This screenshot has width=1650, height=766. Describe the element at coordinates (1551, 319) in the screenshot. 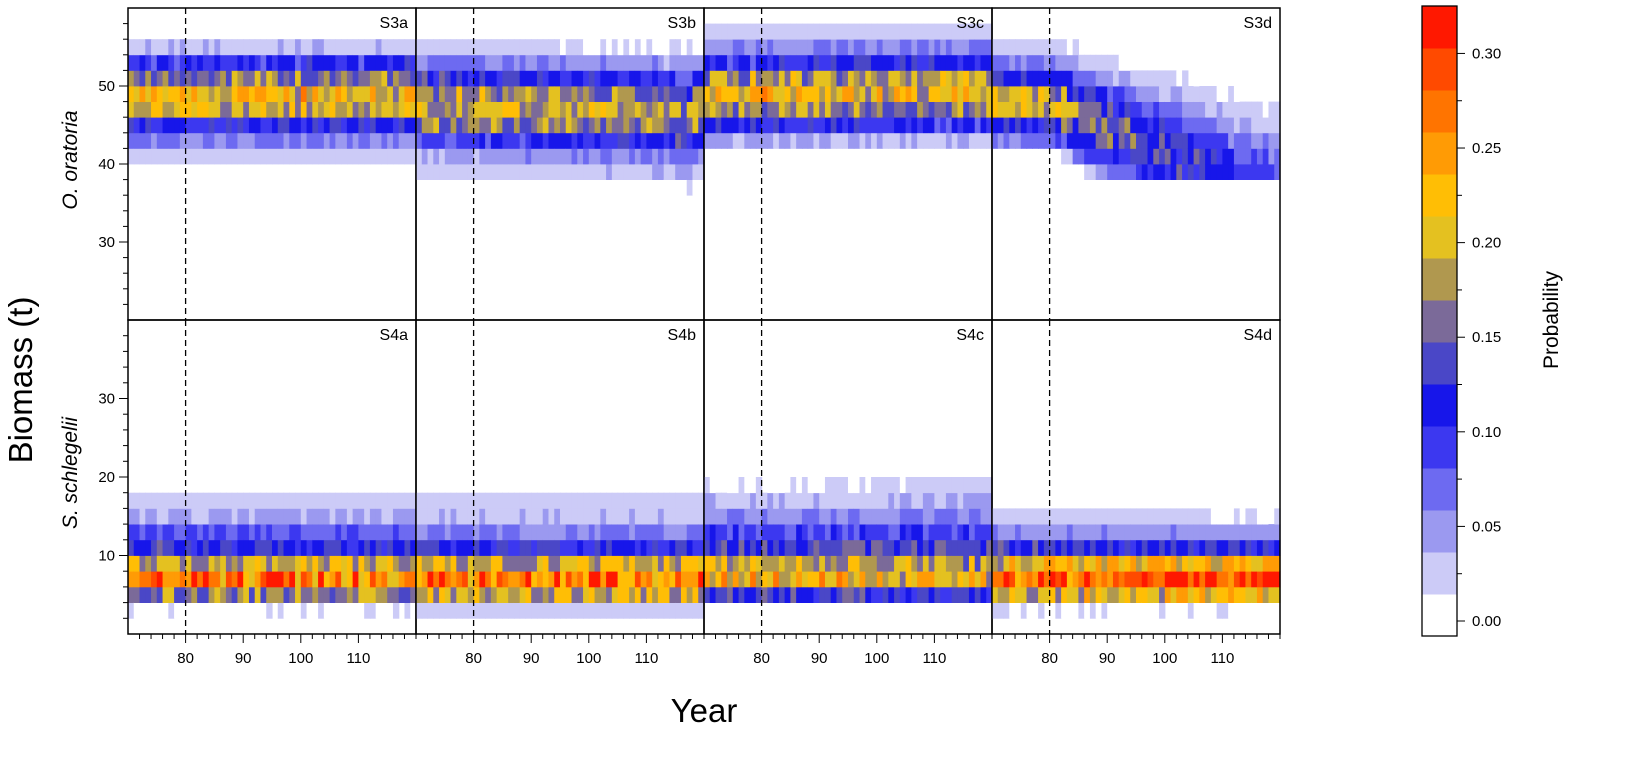

I see `colorbar-title: Probability` at that location.